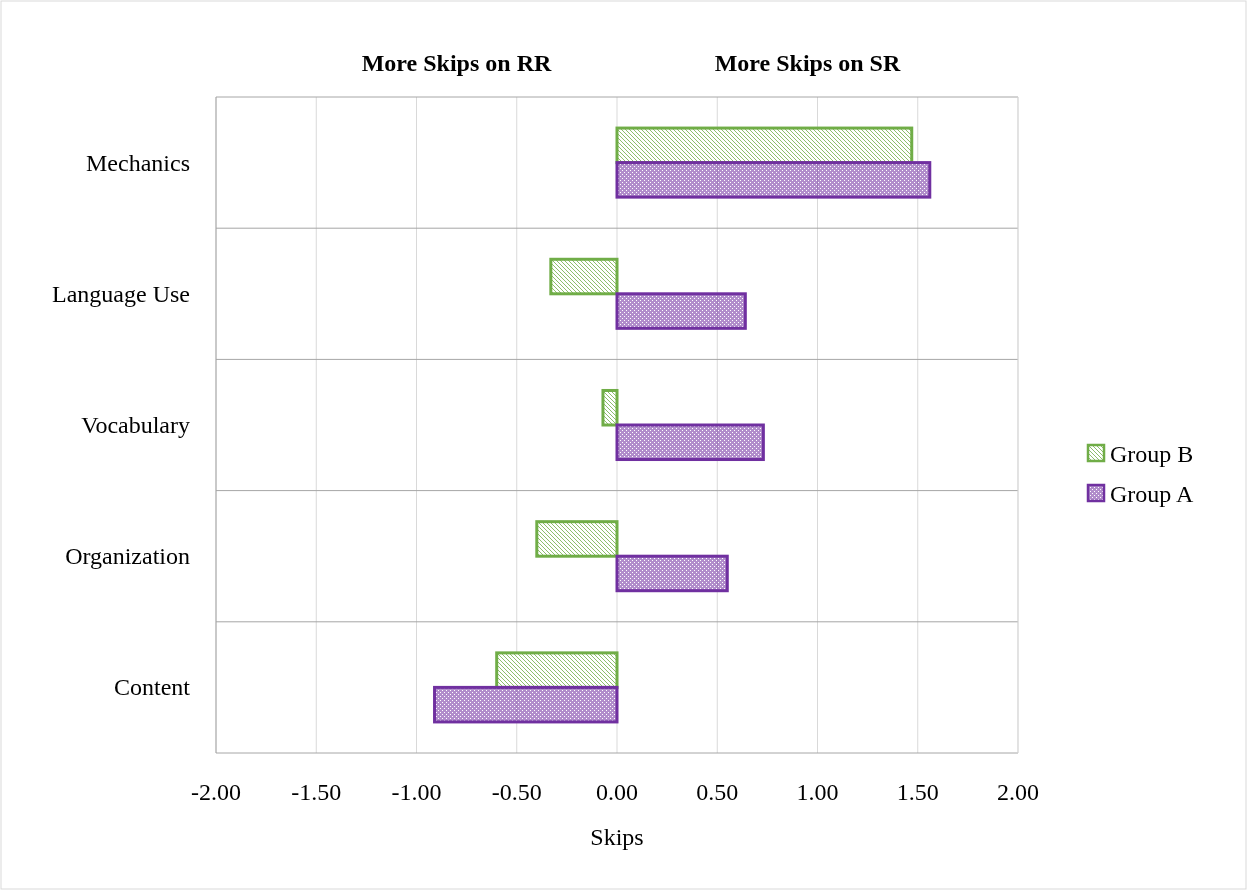 This screenshot has width=1247, height=890. What do you see at coordinates (617, 837) in the screenshot?
I see `x-axis-title: Skips` at bounding box center [617, 837].